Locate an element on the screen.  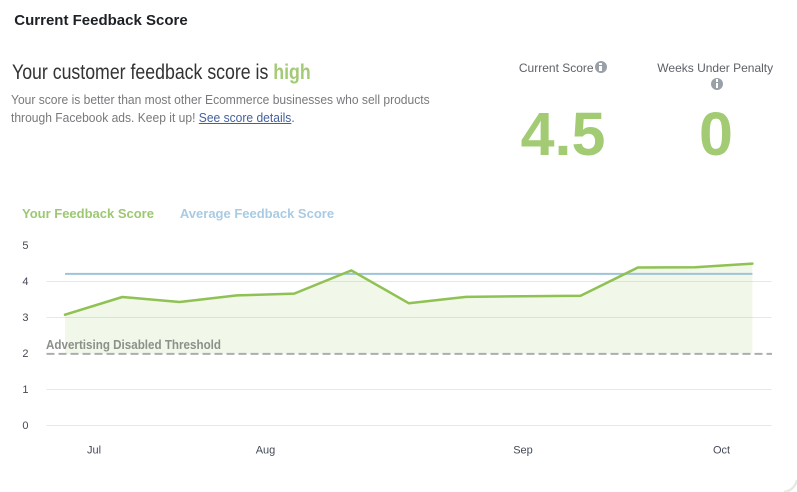
svg-text: Advertising Disabled Threshold is located at coordinates (133, 344).